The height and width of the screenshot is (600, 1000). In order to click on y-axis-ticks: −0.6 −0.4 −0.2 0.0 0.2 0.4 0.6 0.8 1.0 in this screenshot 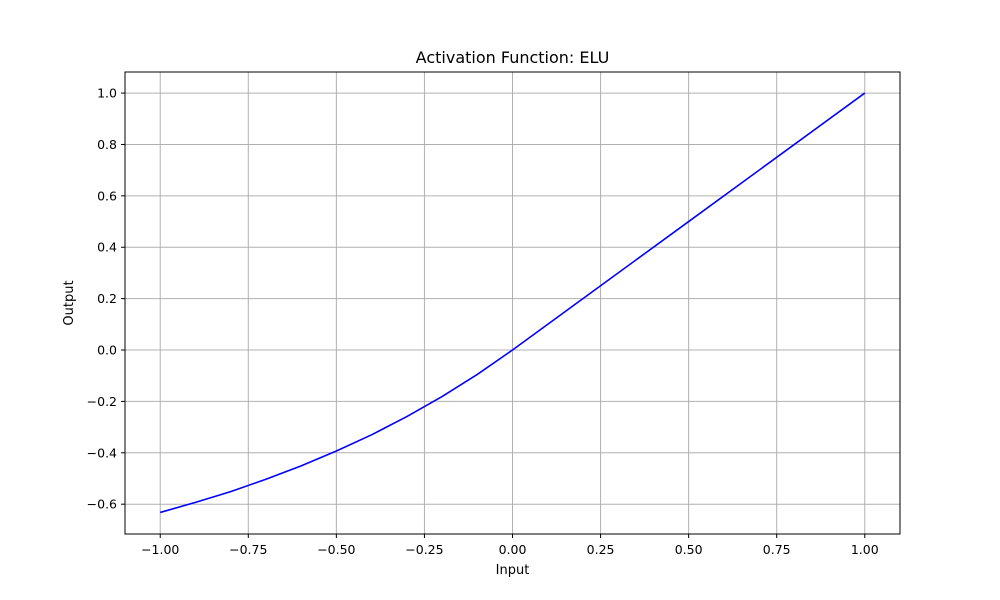, I will do `click(106, 299)`.